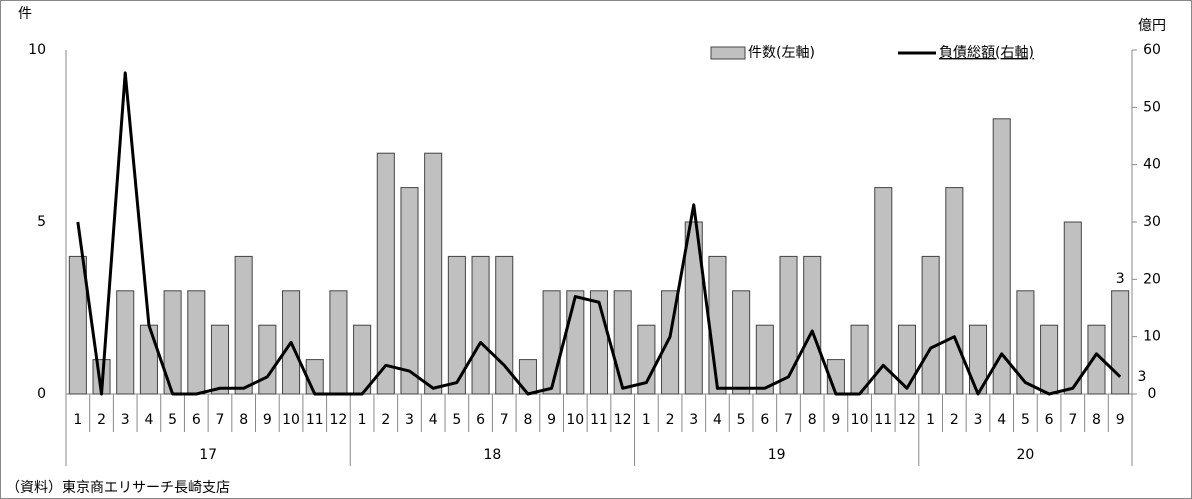  Describe the element at coordinates (1152, 337) in the screenshot. I see `y2-tick-label: 10` at that location.